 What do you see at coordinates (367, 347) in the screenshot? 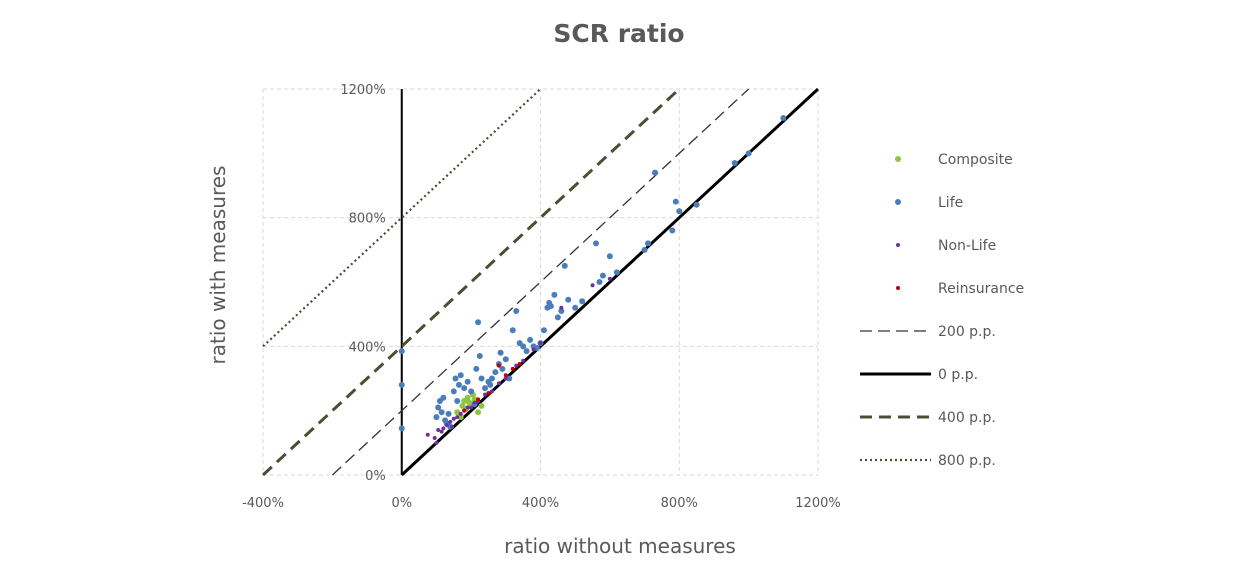
I see `y-tick-label: 400%` at bounding box center [367, 347].